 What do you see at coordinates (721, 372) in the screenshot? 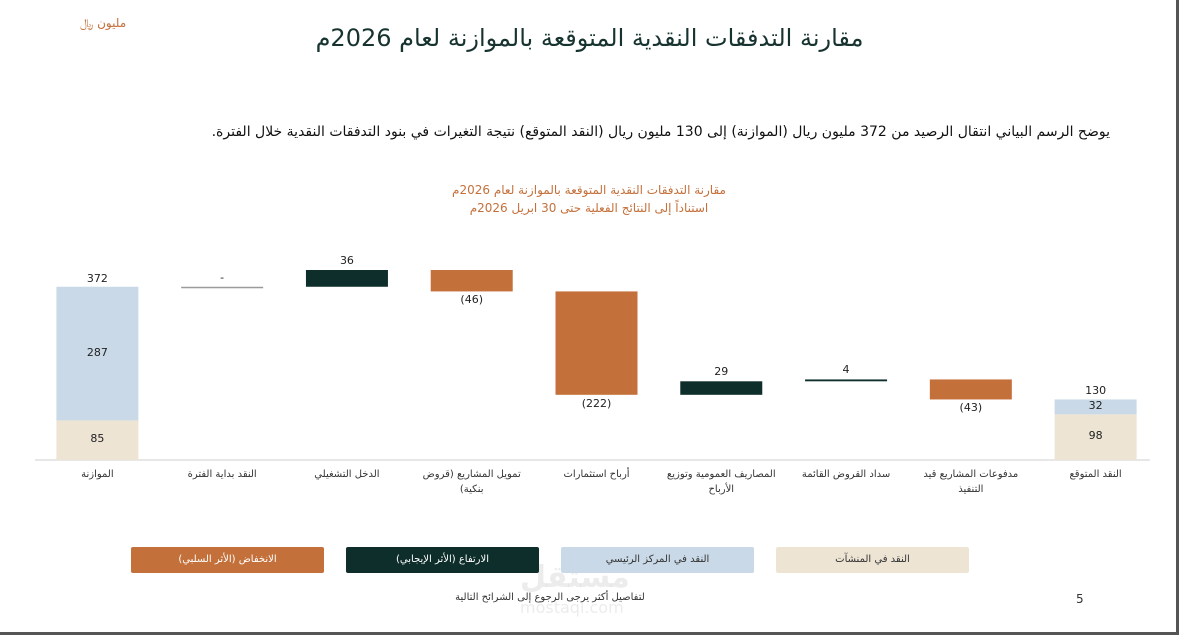
I see `value-label: 29` at bounding box center [721, 372].